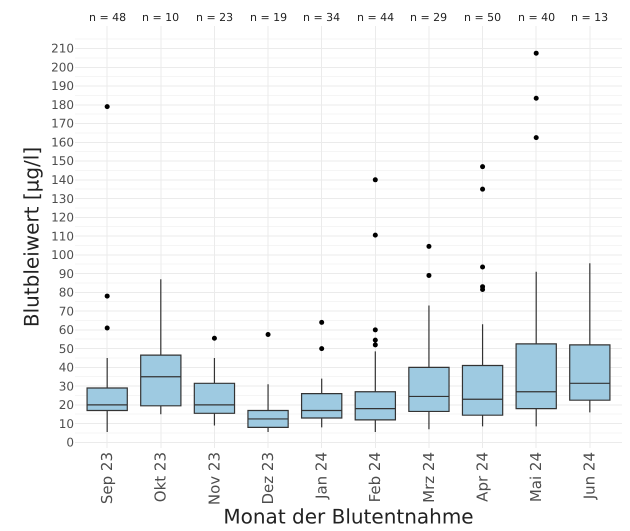 The height and width of the screenshot is (531, 630). Describe the element at coordinates (62, 236) in the screenshot. I see `y-tick-label: 110` at that location.